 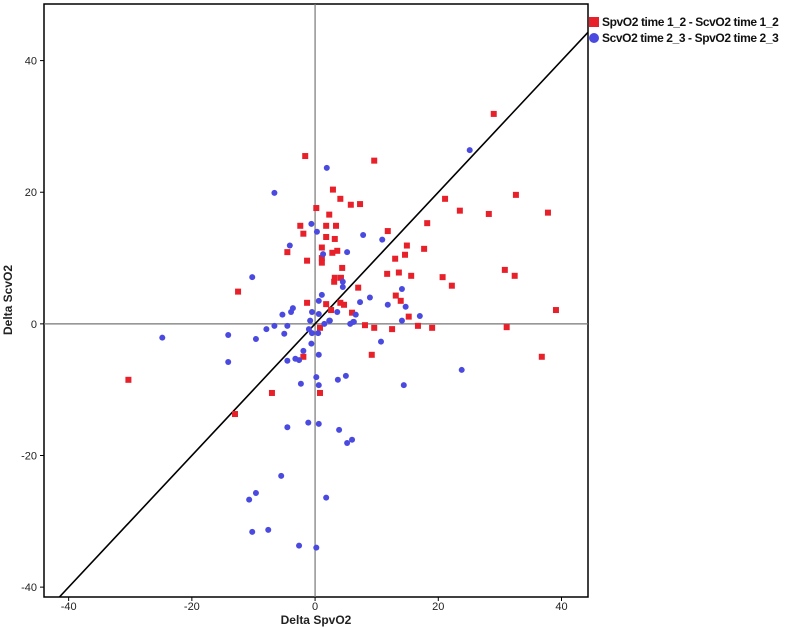 I want to click on legend-label-series-1: SpvO2 time 1_2 - ScvO2 time 1_2, so click(x=690, y=22).